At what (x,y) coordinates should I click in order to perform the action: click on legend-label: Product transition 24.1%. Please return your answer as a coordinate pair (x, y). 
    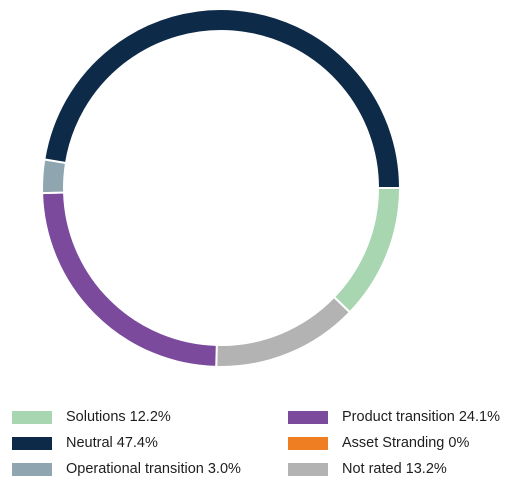
    Looking at the image, I should click on (421, 417).